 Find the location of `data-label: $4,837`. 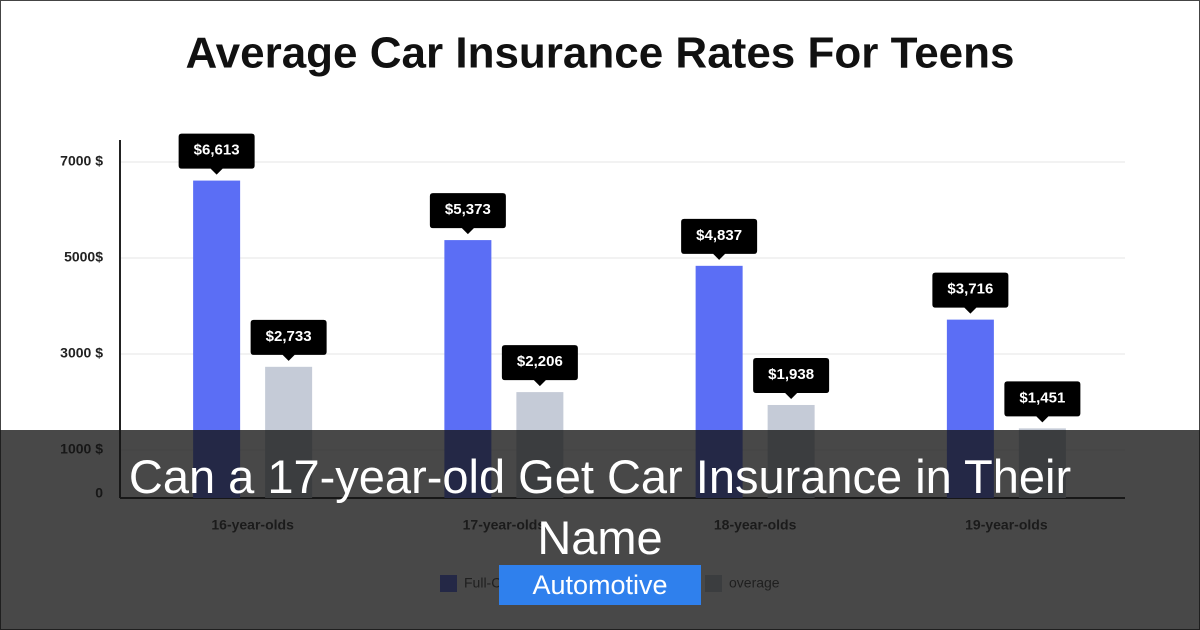

data-label: $4,837 is located at coordinates (719, 235).